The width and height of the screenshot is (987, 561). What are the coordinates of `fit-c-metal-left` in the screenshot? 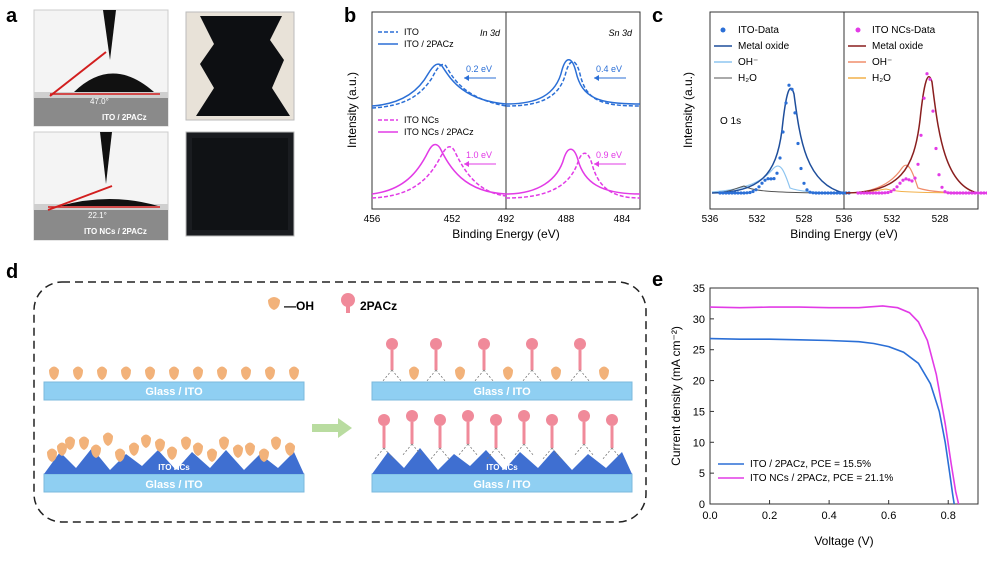 It's located at (778, 140).